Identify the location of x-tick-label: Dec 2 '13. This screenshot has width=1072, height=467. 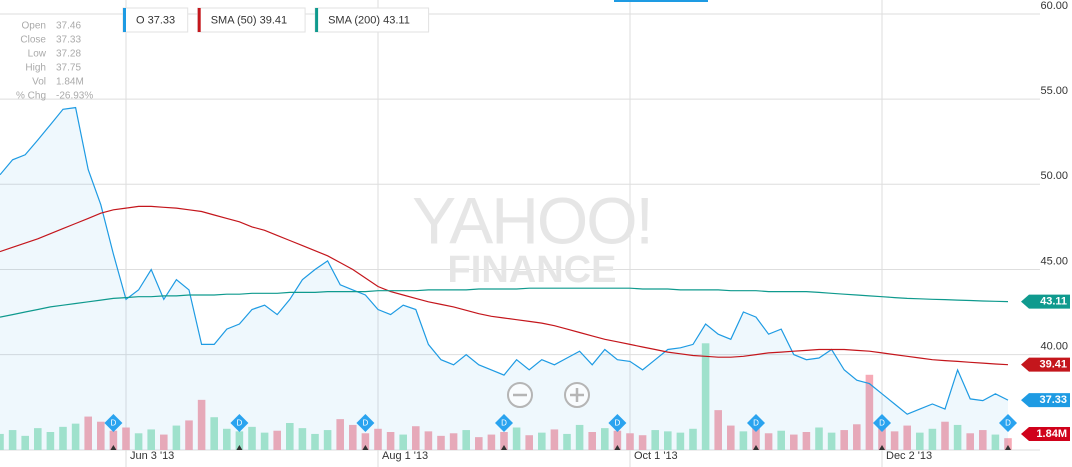
(909, 456).